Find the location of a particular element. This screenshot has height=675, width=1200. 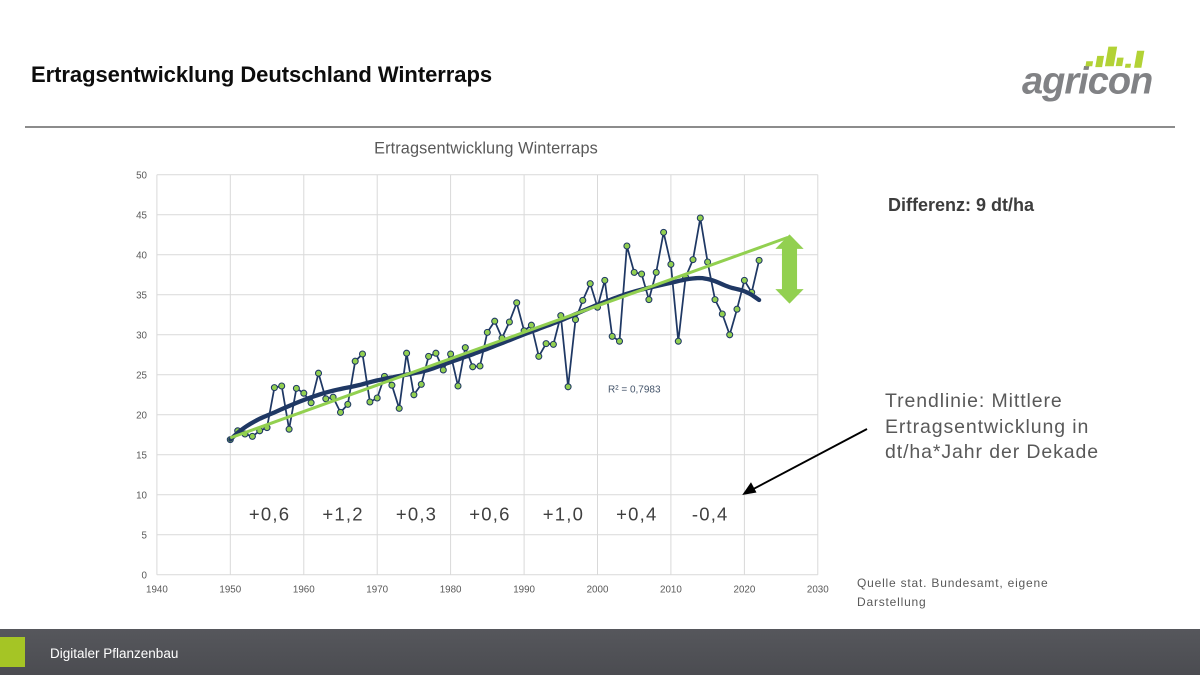

svg-text: +1,2 is located at coordinates (342, 514).